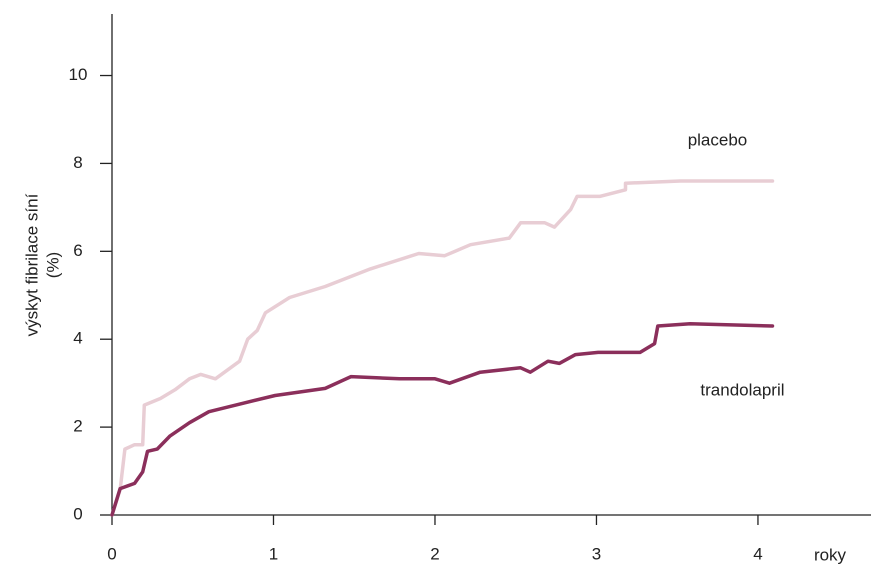 The width and height of the screenshot is (873, 567). I want to click on x-tick-label: 4, so click(757, 553).